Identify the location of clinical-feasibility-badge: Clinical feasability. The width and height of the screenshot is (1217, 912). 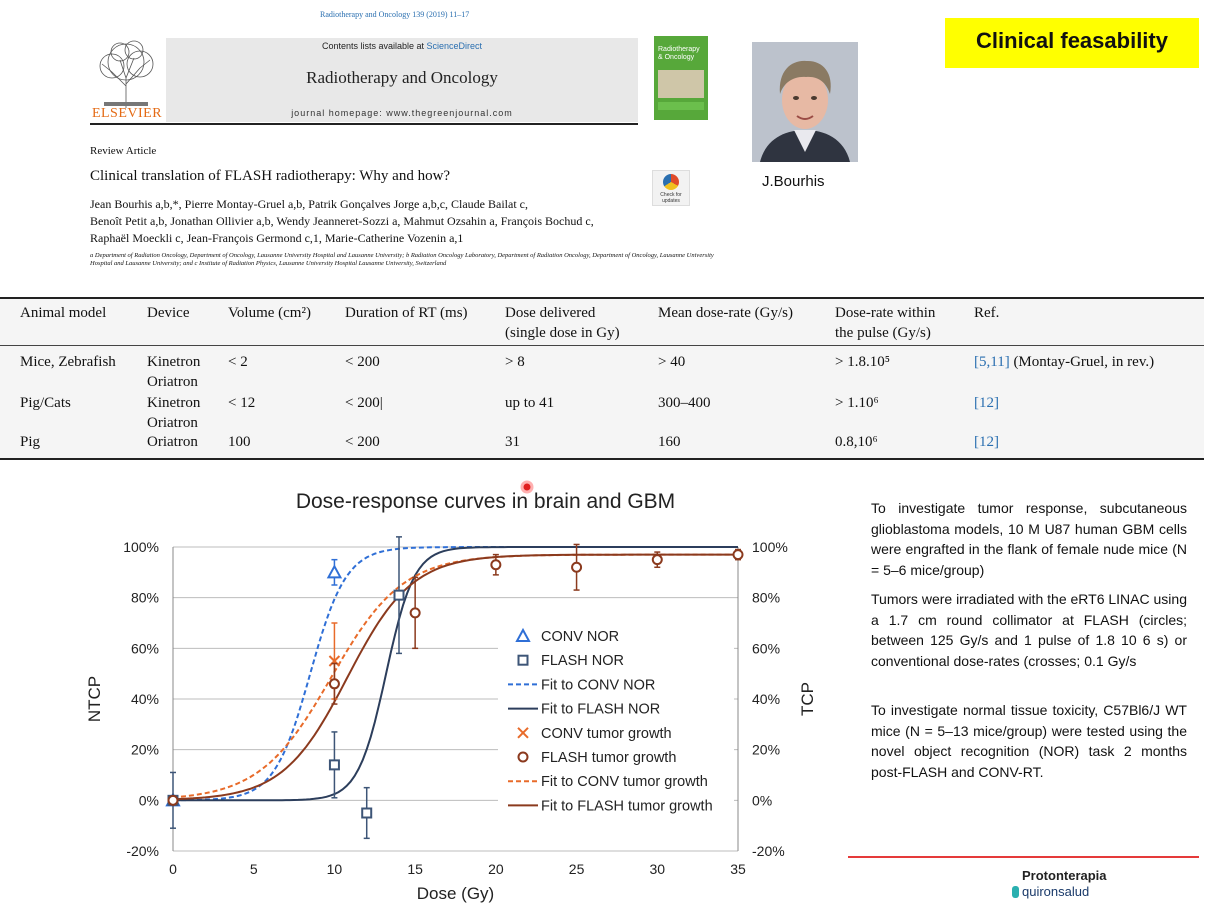
(1072, 43).